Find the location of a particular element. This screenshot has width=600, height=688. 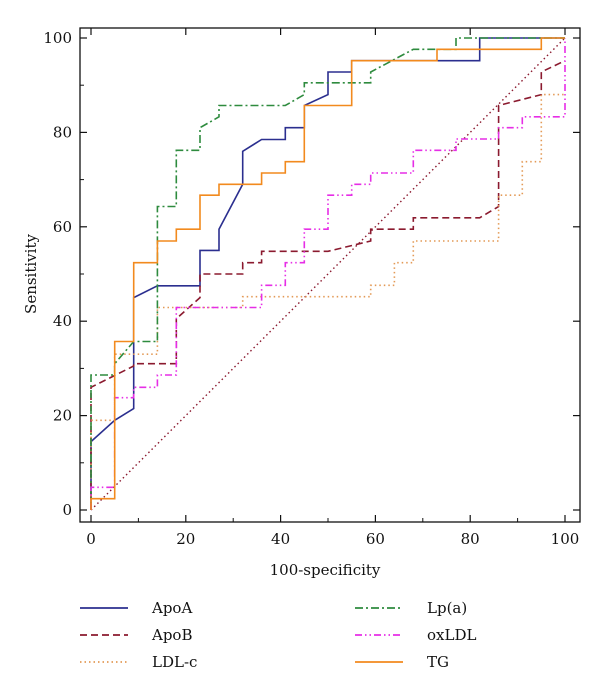

legend-label: LDL-c is located at coordinates (174, 662).